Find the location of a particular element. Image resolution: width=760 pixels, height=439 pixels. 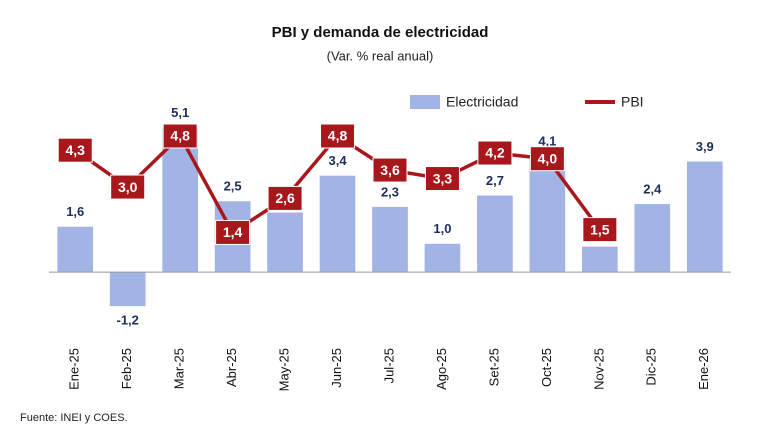

x-tick-label: May-25 is located at coordinates (284, 369).